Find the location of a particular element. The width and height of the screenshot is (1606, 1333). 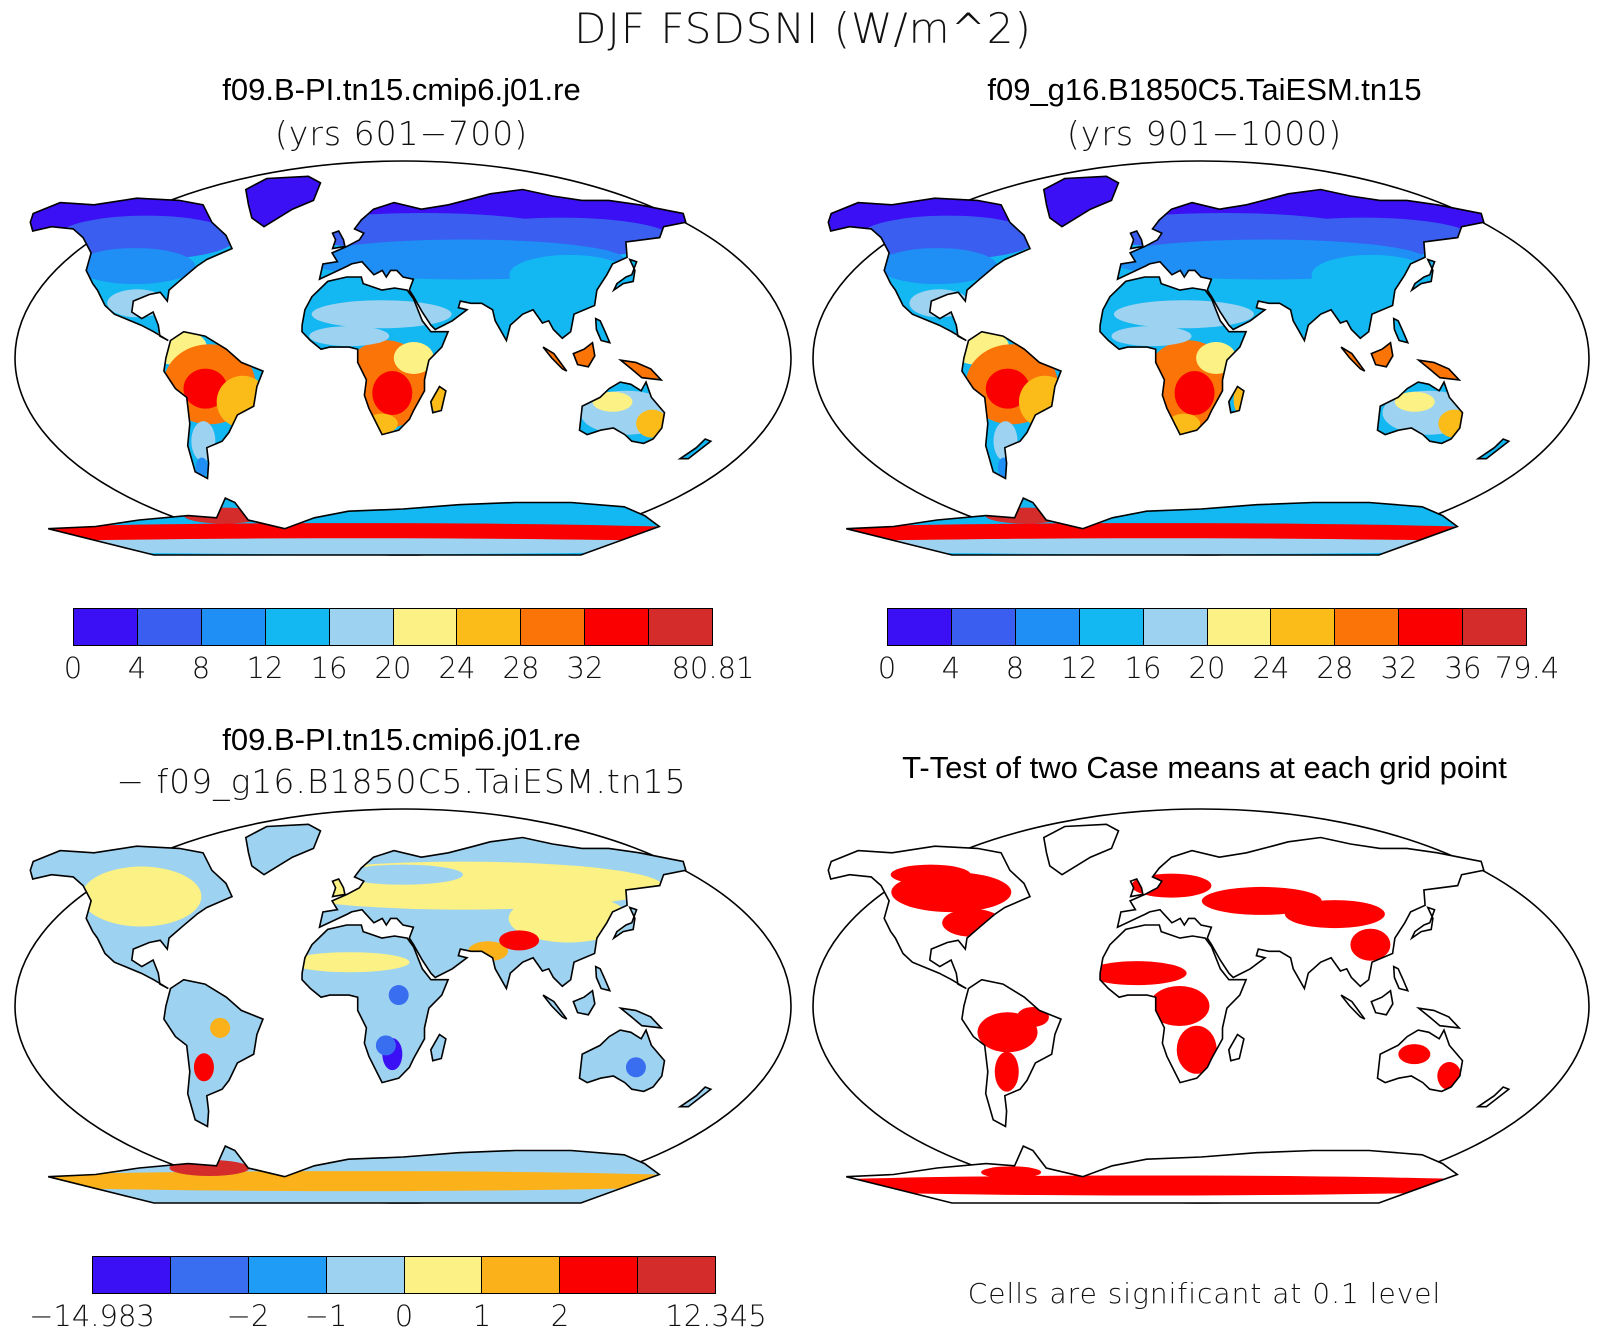

land-ng is located at coordinates (641, 1018).